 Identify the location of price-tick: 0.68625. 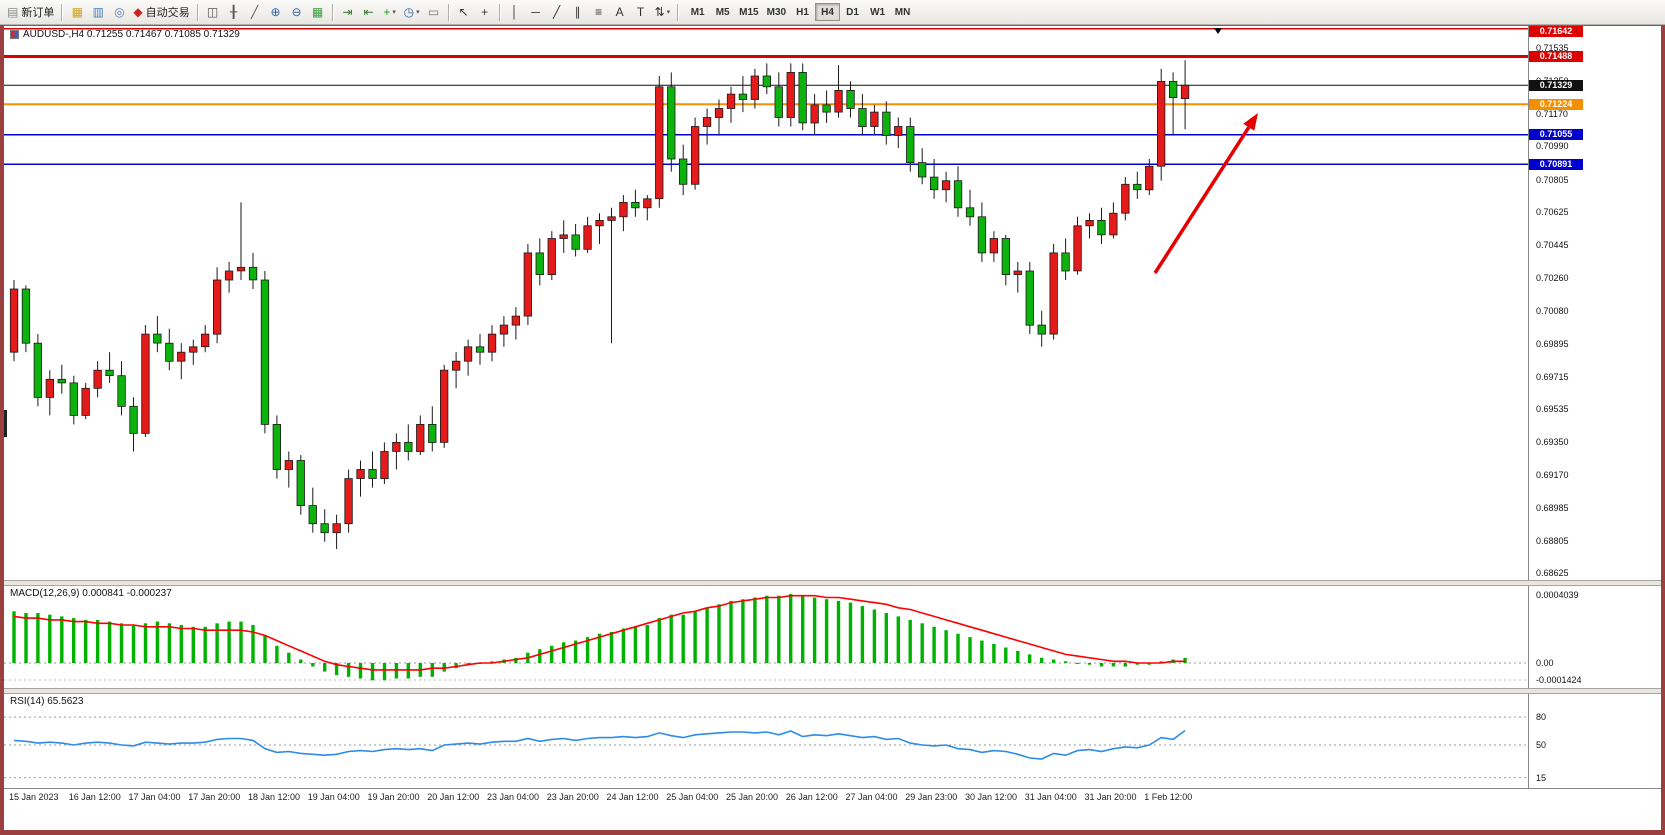
(1552, 573).